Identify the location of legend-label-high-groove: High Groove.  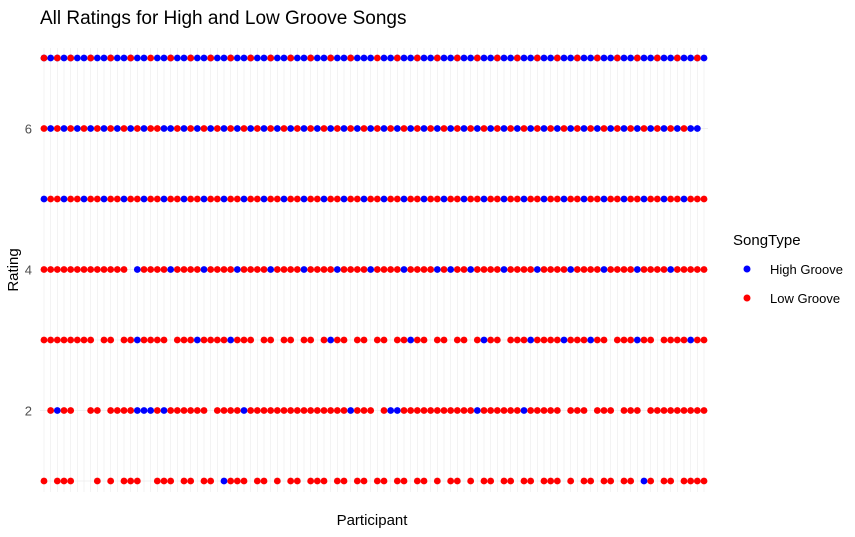
(806, 269).